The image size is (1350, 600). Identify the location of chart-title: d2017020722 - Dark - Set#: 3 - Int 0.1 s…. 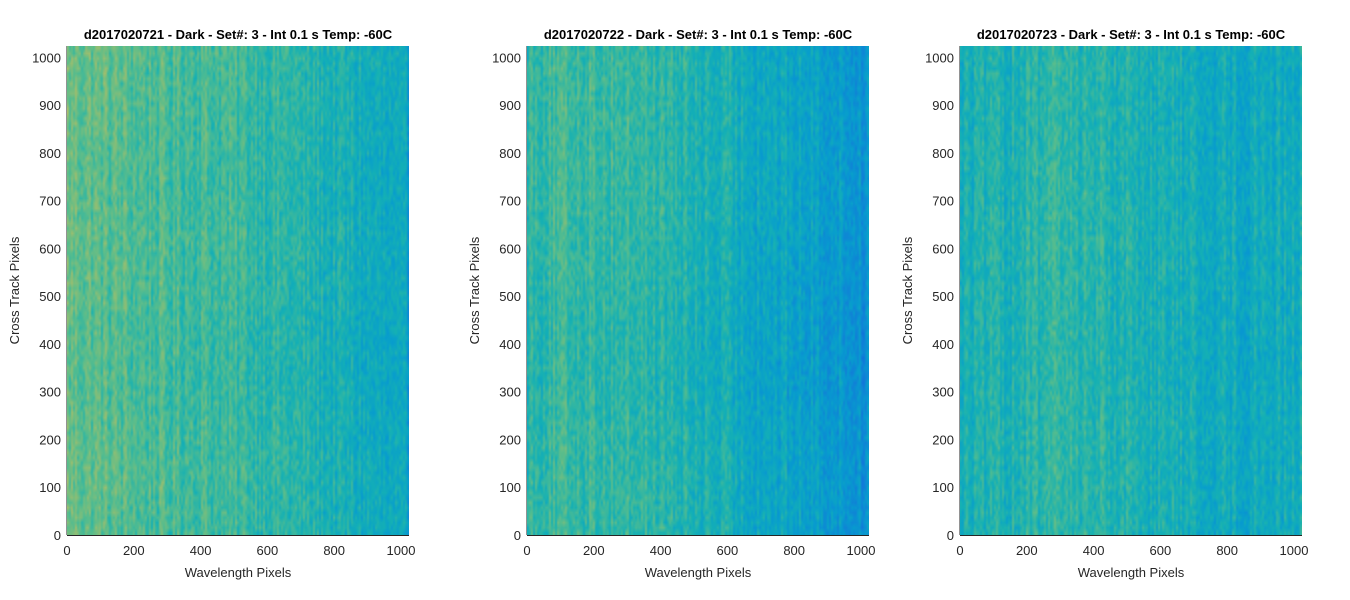
(698, 34).